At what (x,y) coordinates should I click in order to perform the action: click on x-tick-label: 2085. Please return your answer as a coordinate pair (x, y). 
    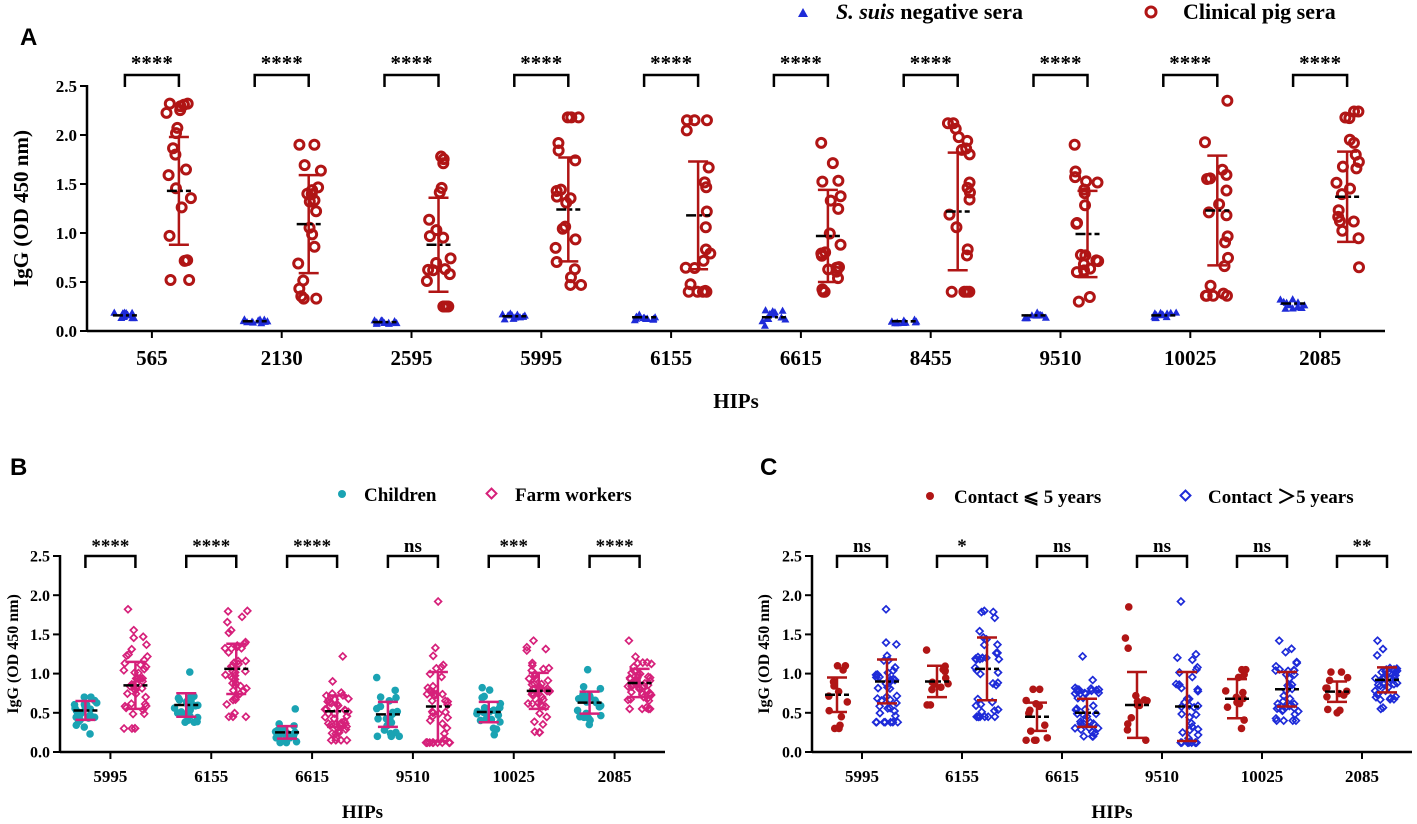
    Looking at the image, I should click on (615, 776).